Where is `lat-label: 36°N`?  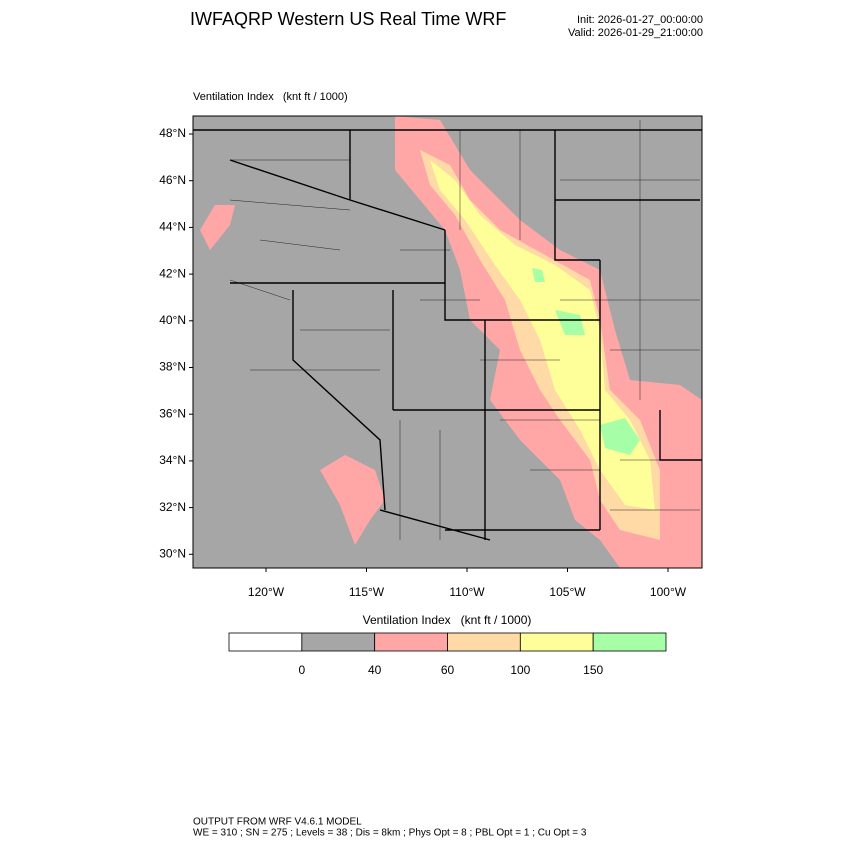 lat-label: 36°N is located at coordinates (172, 413).